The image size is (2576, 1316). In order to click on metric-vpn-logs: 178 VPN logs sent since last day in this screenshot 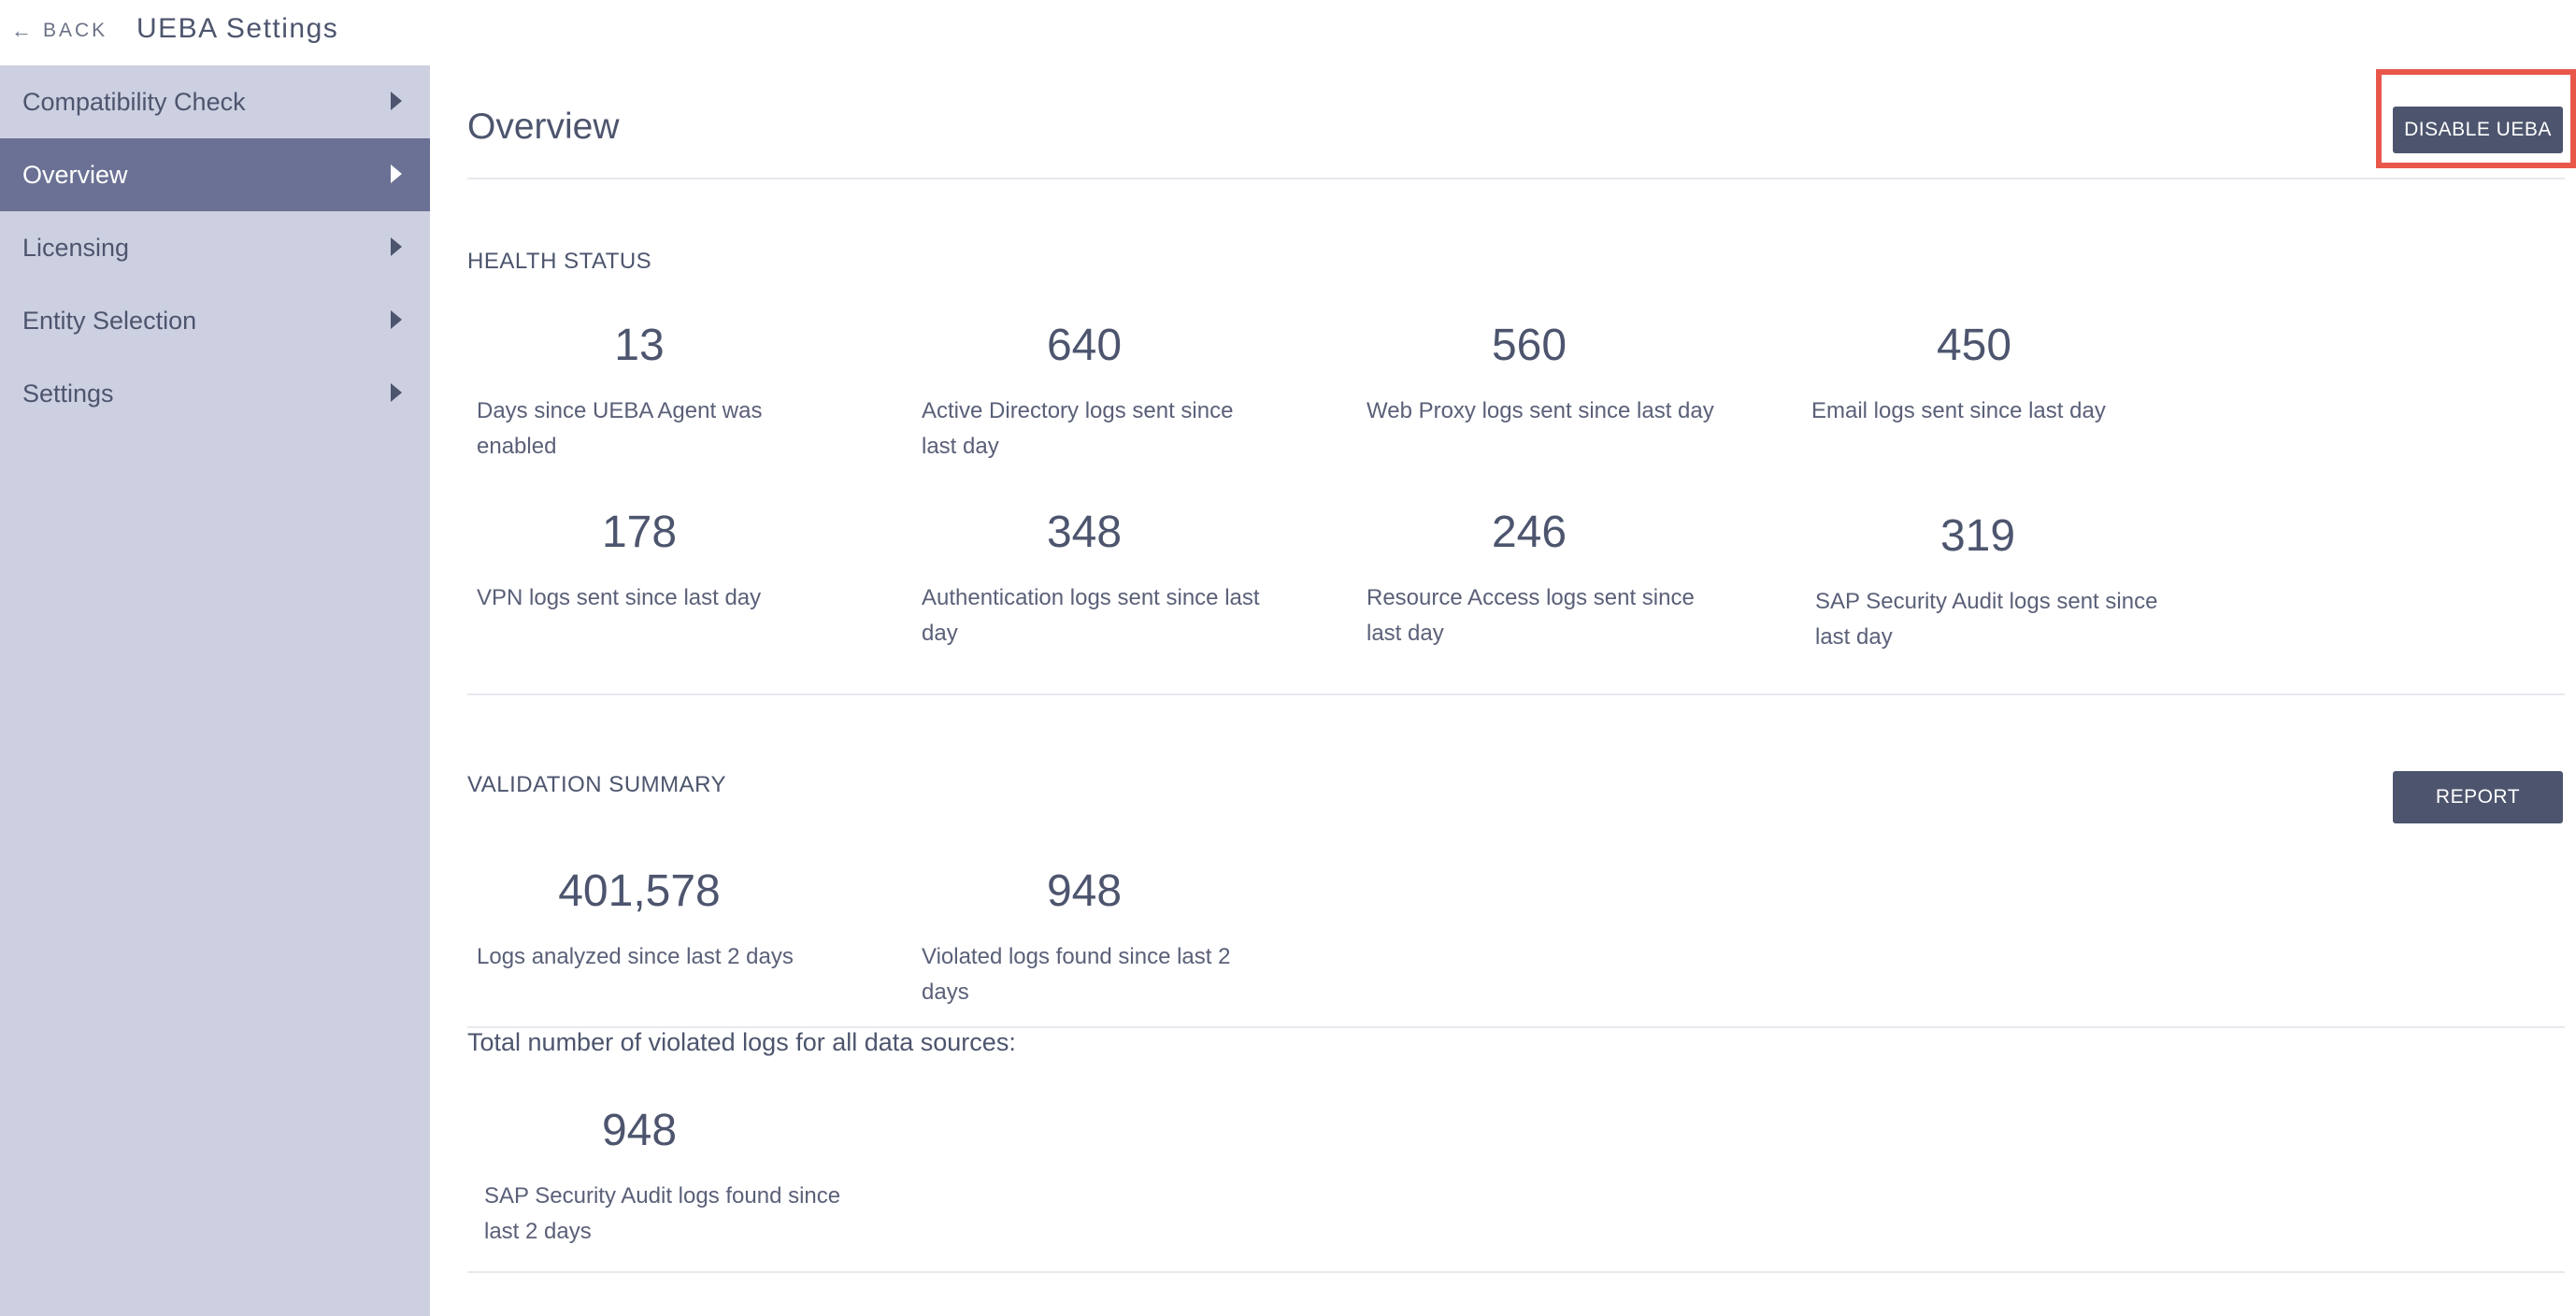, I will do `click(648, 561)`.